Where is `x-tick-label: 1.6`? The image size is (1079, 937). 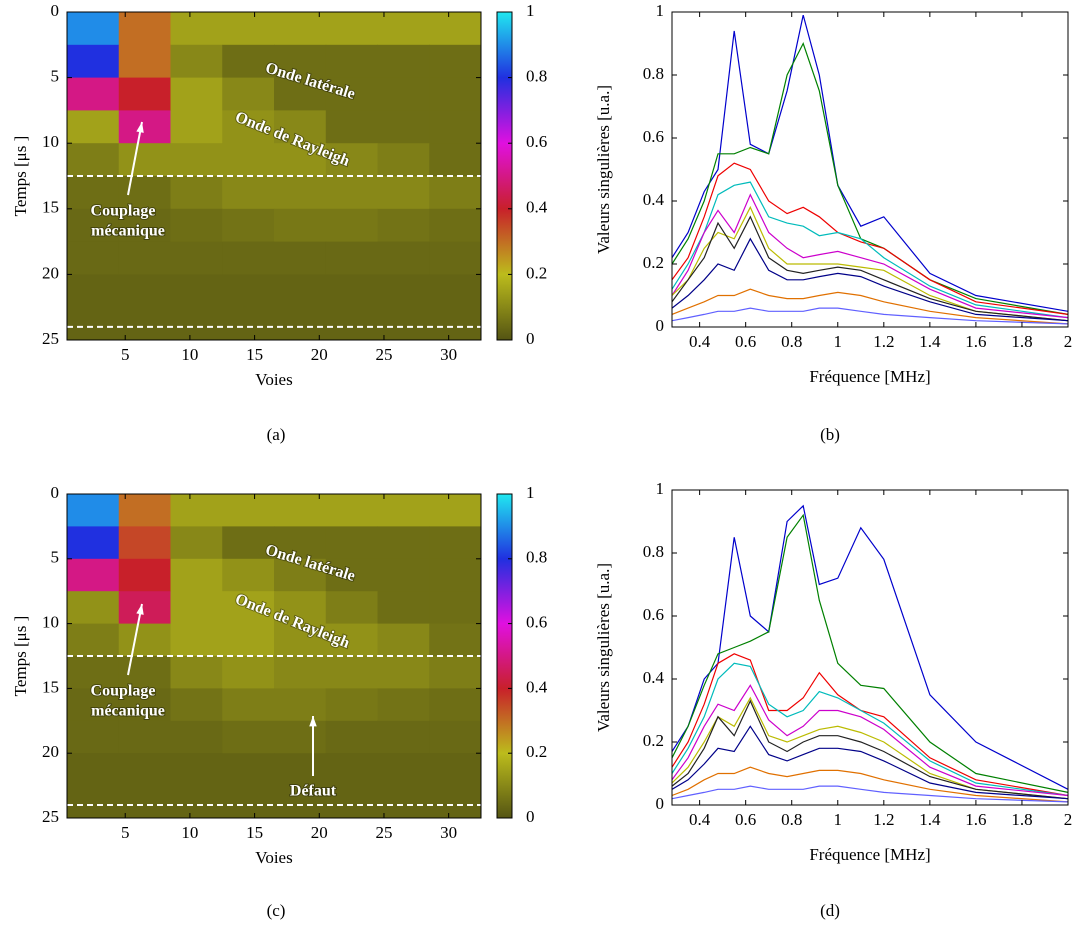
x-tick-label: 1.6 is located at coordinates (975, 819).